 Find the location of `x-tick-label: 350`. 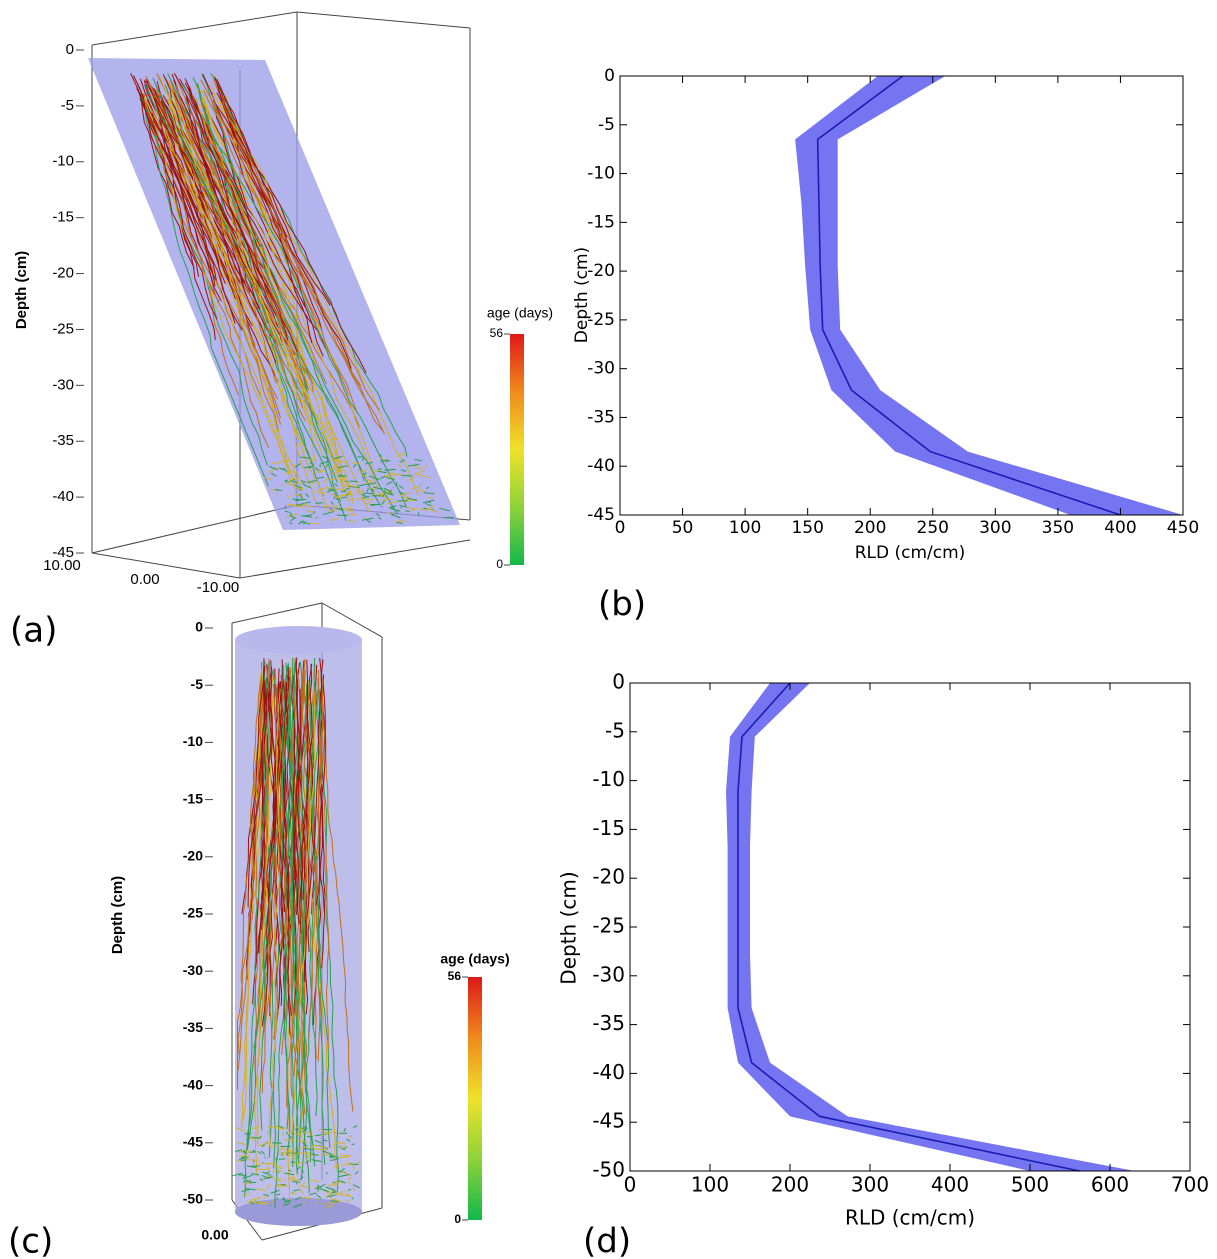

x-tick-label: 350 is located at coordinates (1058, 528).